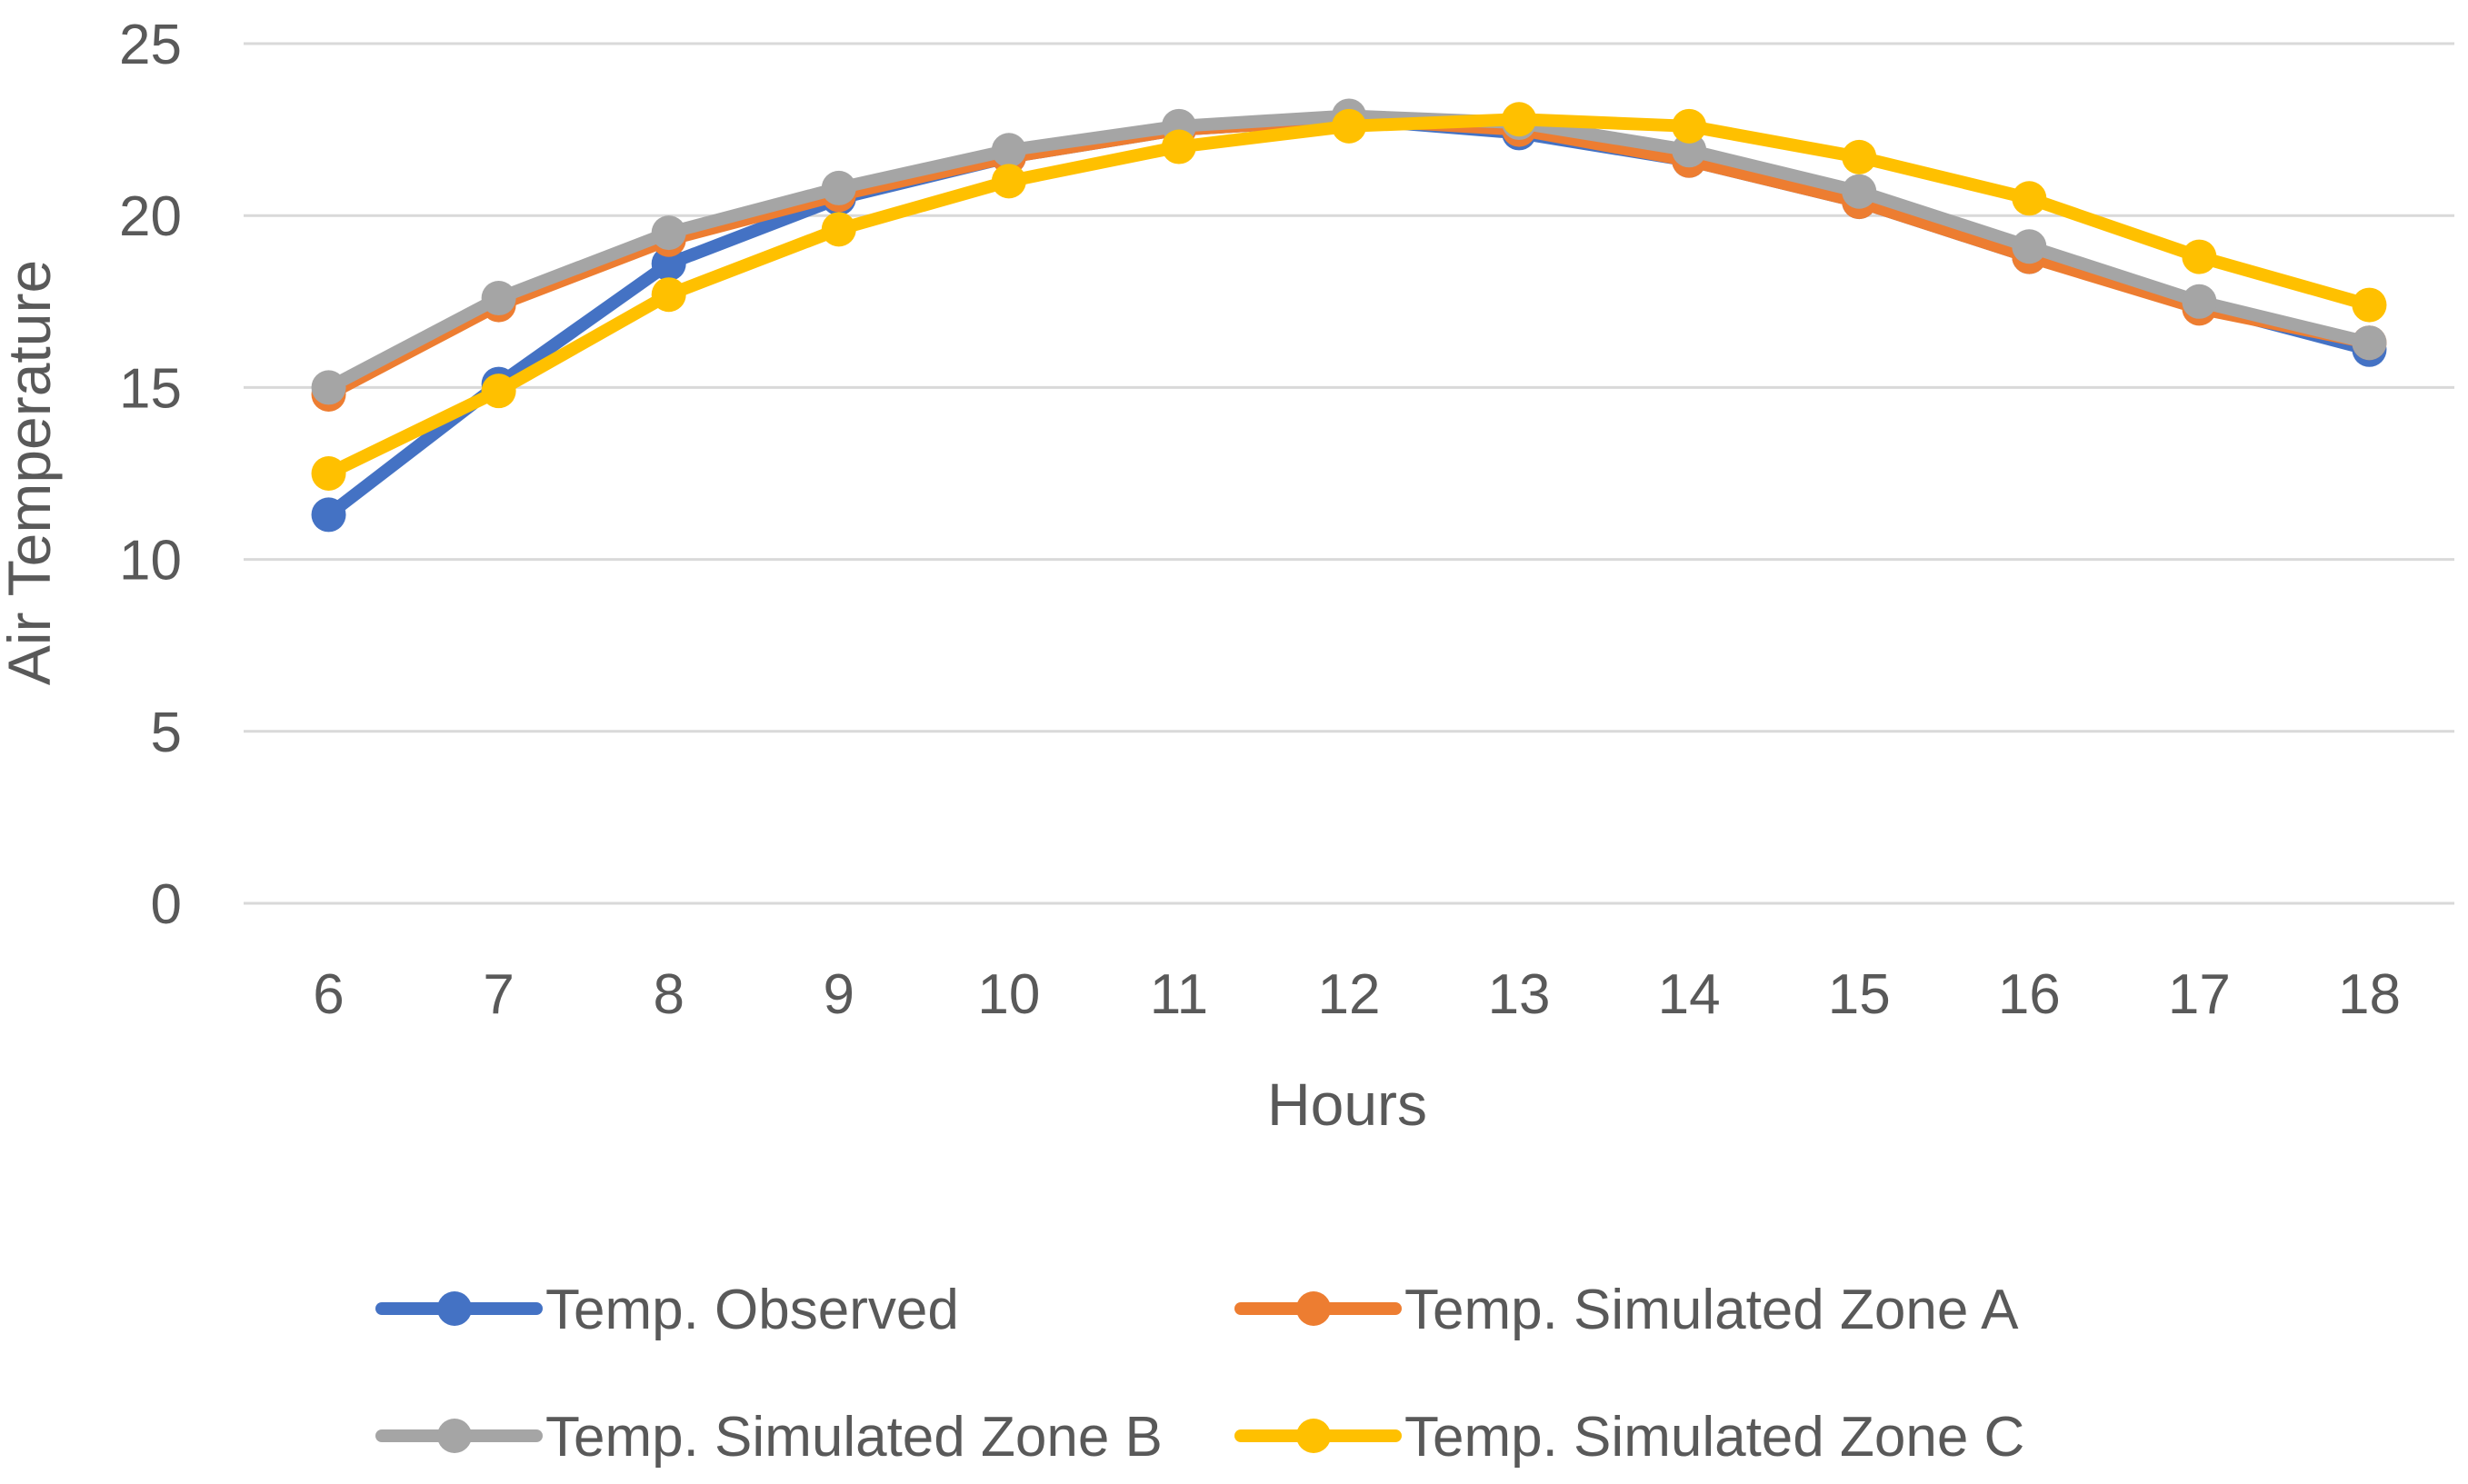 The image size is (2468, 1484). I want to click on y-tick-label: 15, so click(150, 388).